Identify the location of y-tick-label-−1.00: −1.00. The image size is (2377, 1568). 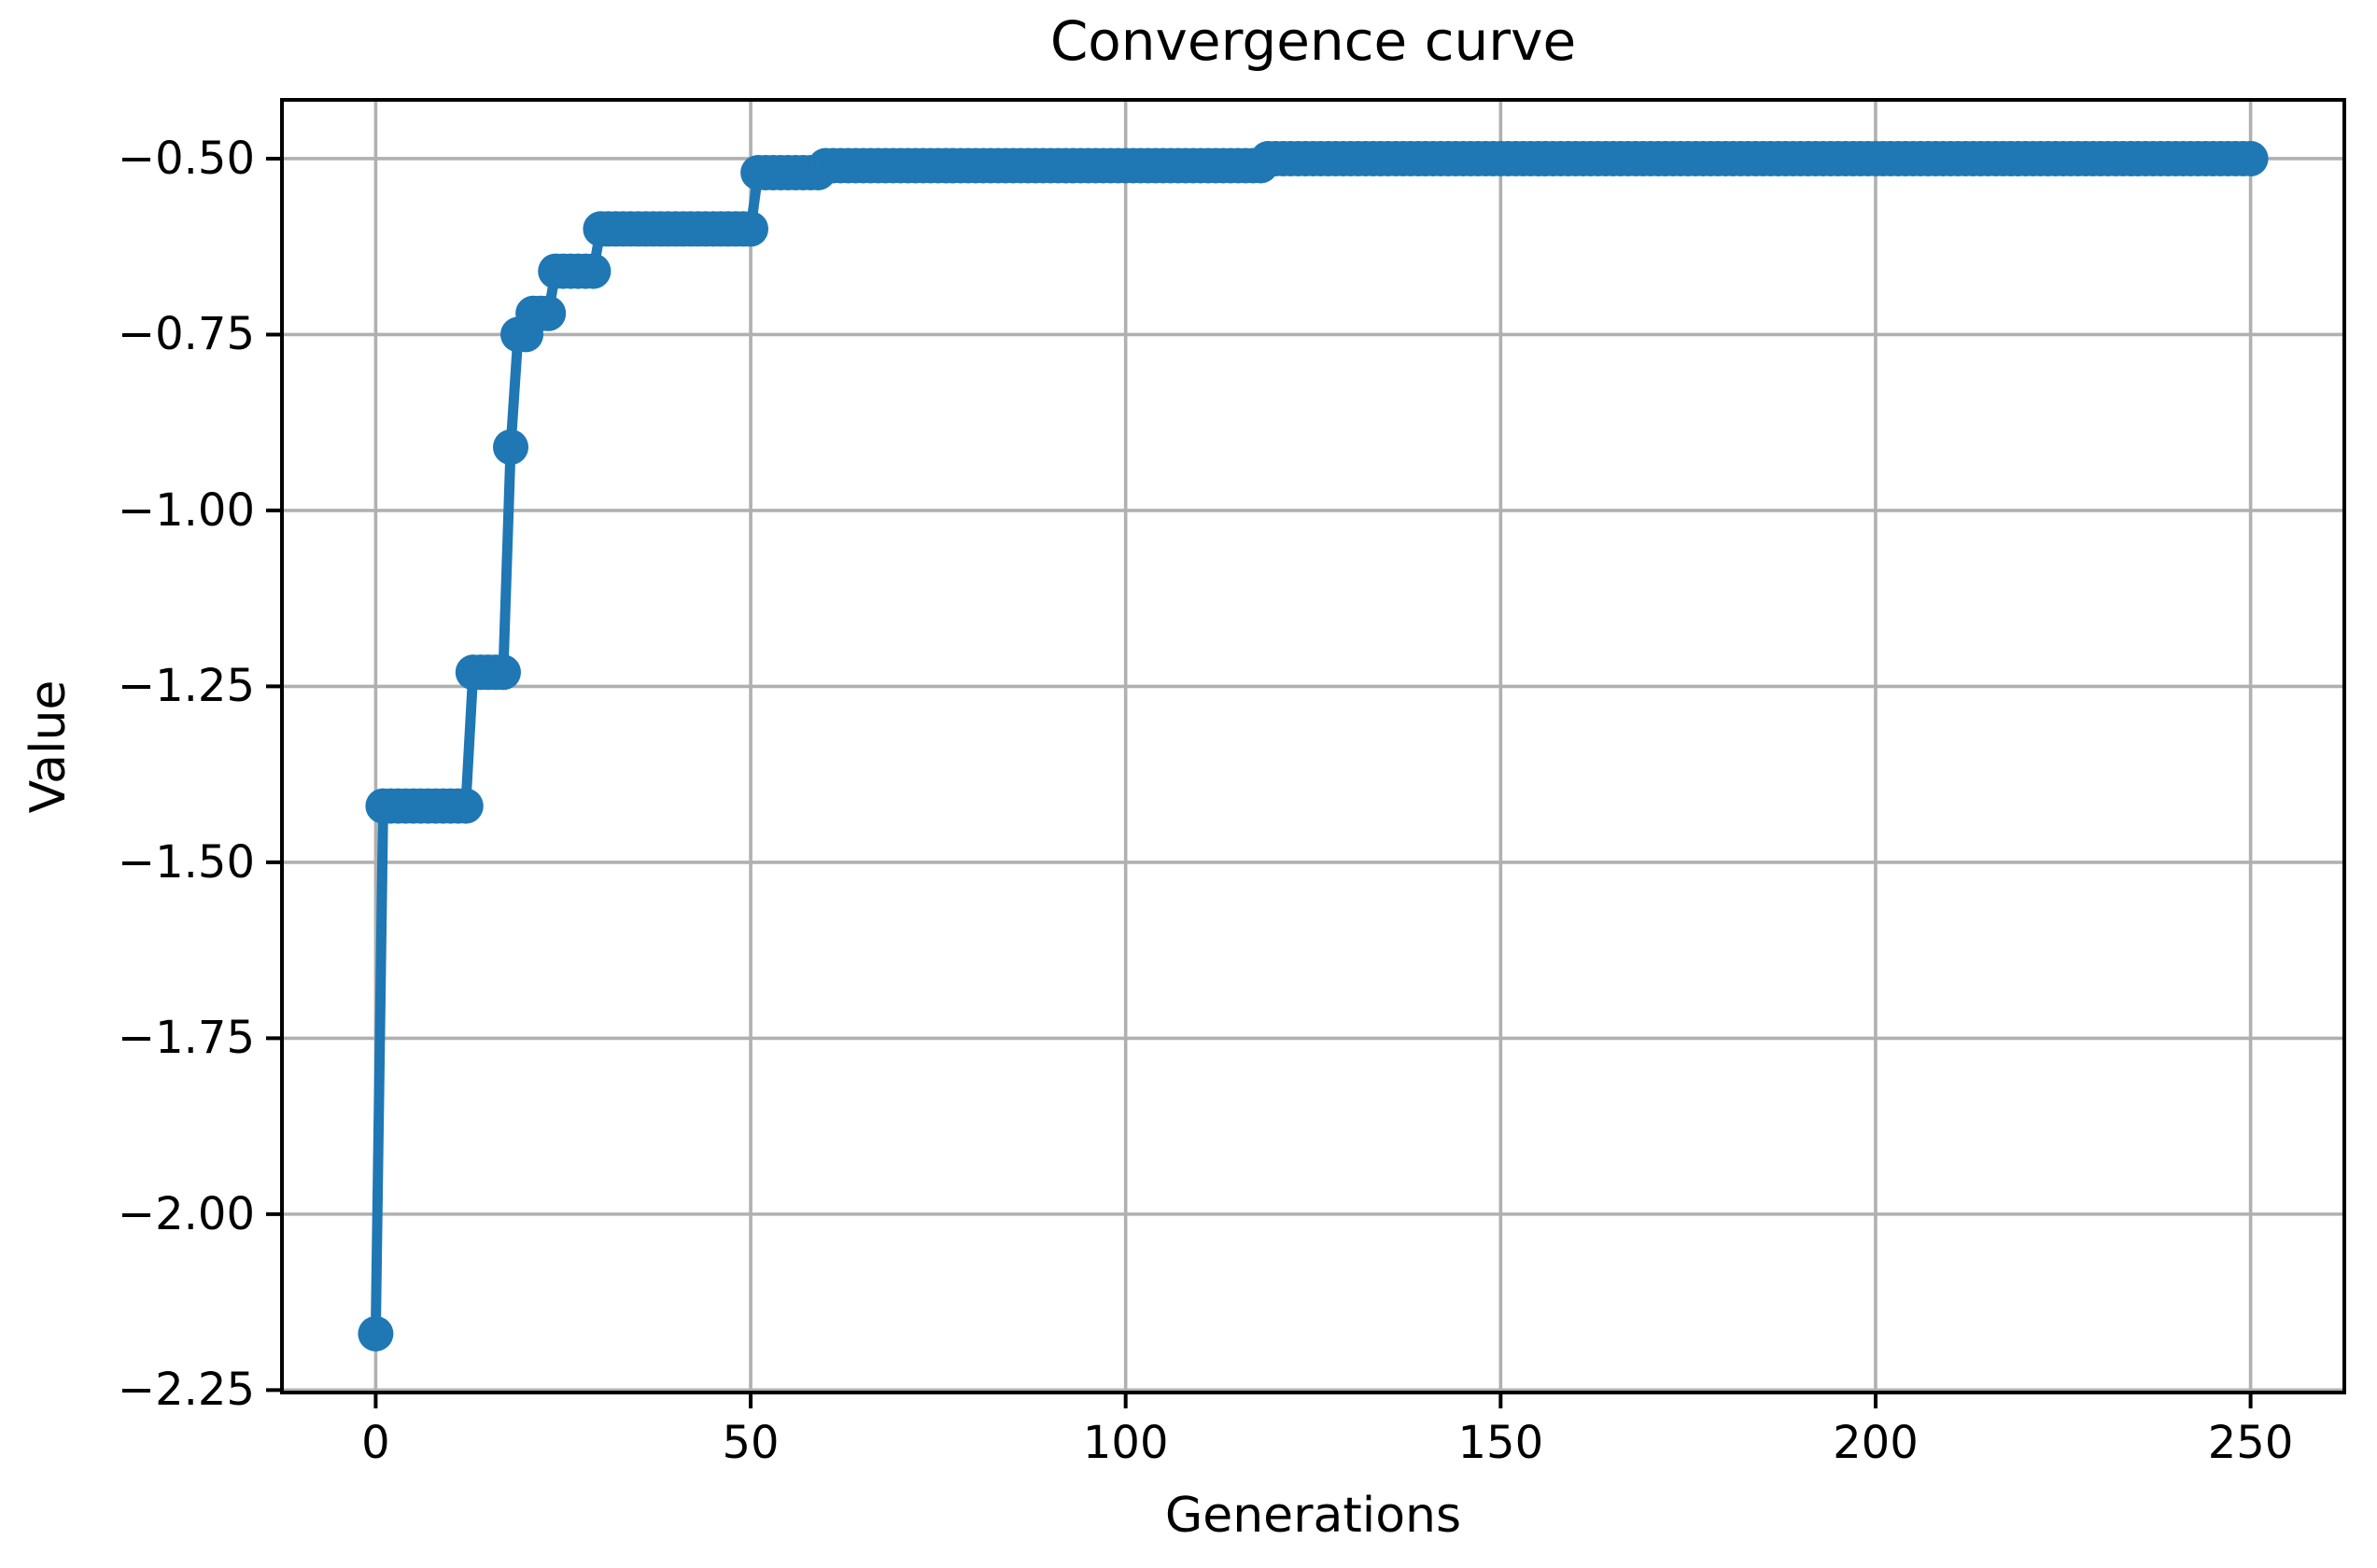
(186, 510).